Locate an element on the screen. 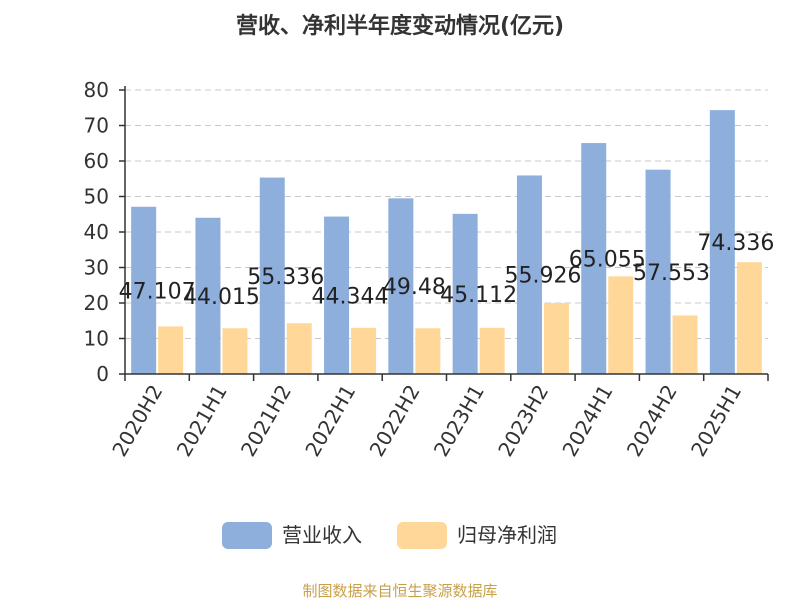 The image size is (800, 600). legend: 营业收入 归母净利润 is located at coordinates (389, 535).